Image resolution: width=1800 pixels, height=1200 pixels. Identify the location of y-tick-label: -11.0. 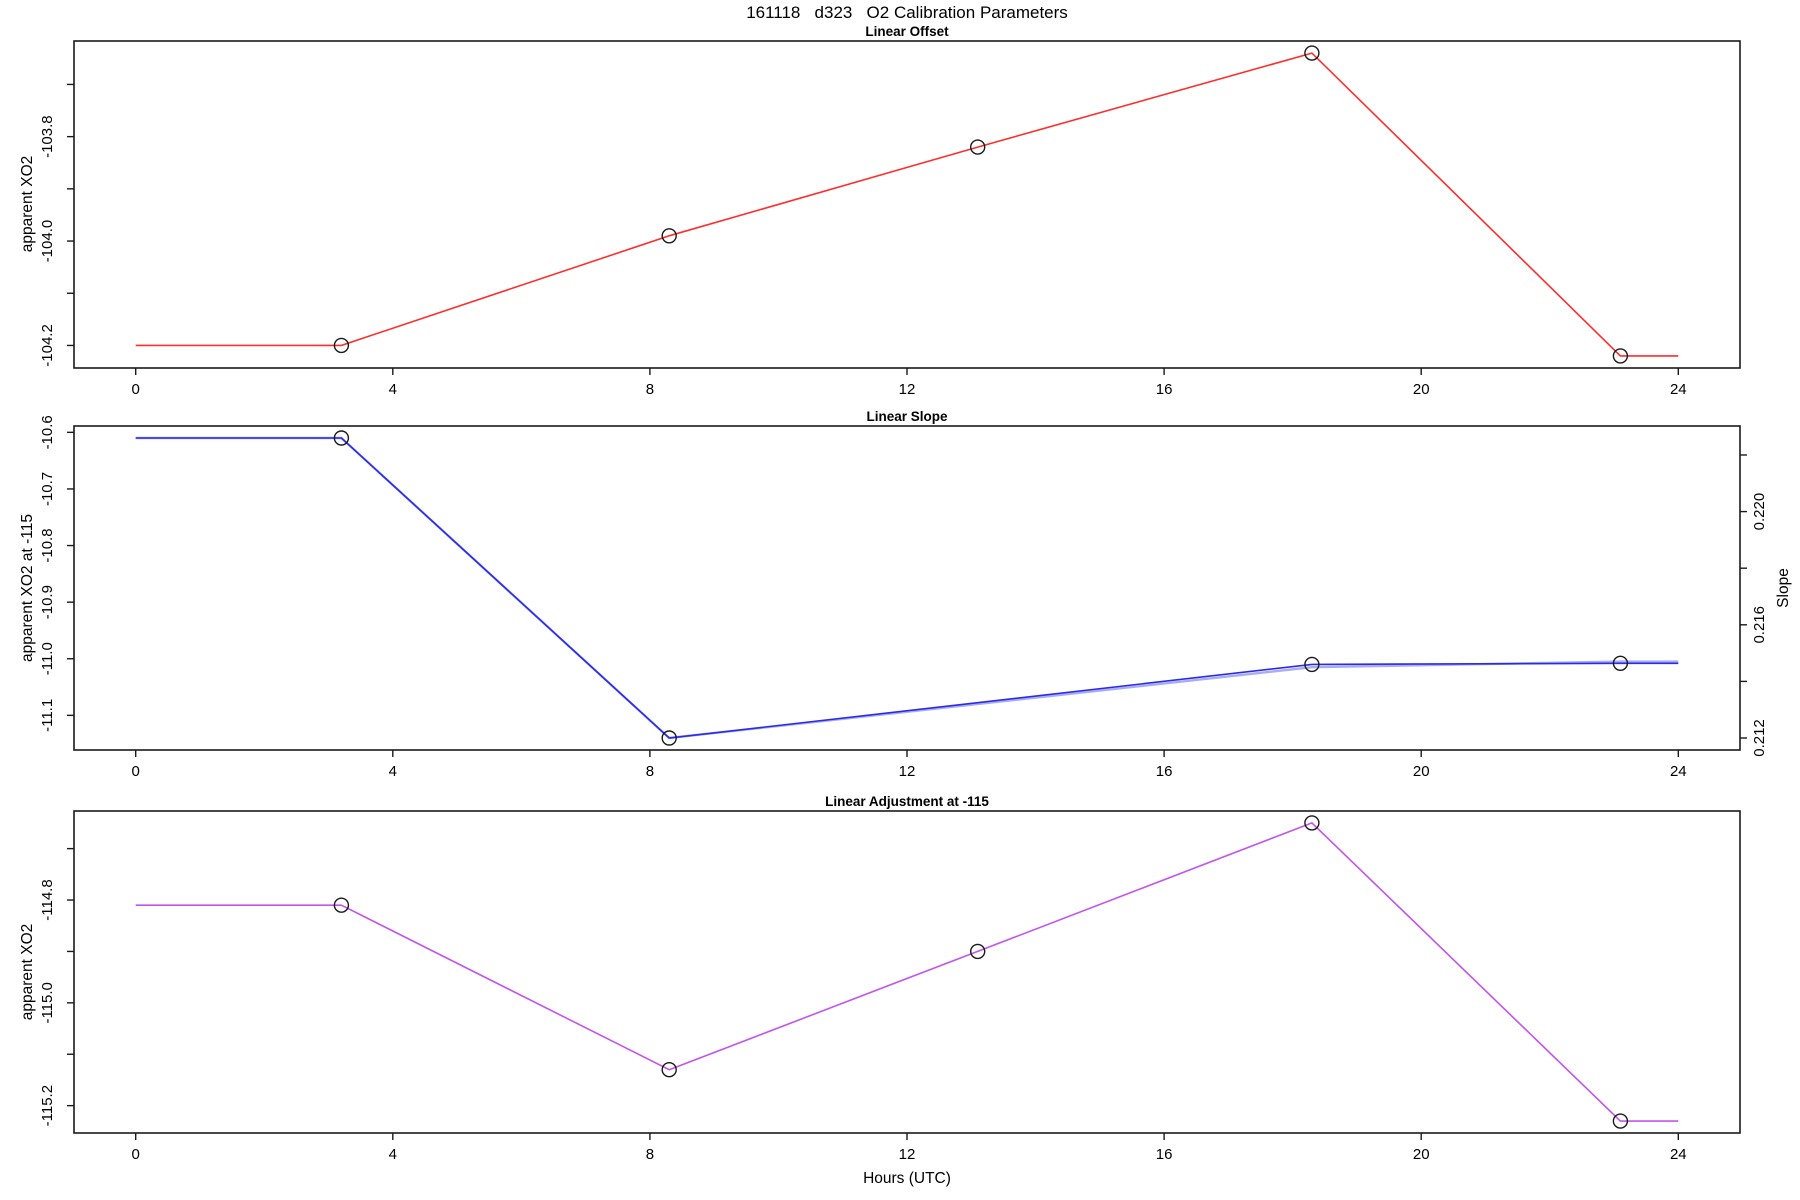
(47, 658).